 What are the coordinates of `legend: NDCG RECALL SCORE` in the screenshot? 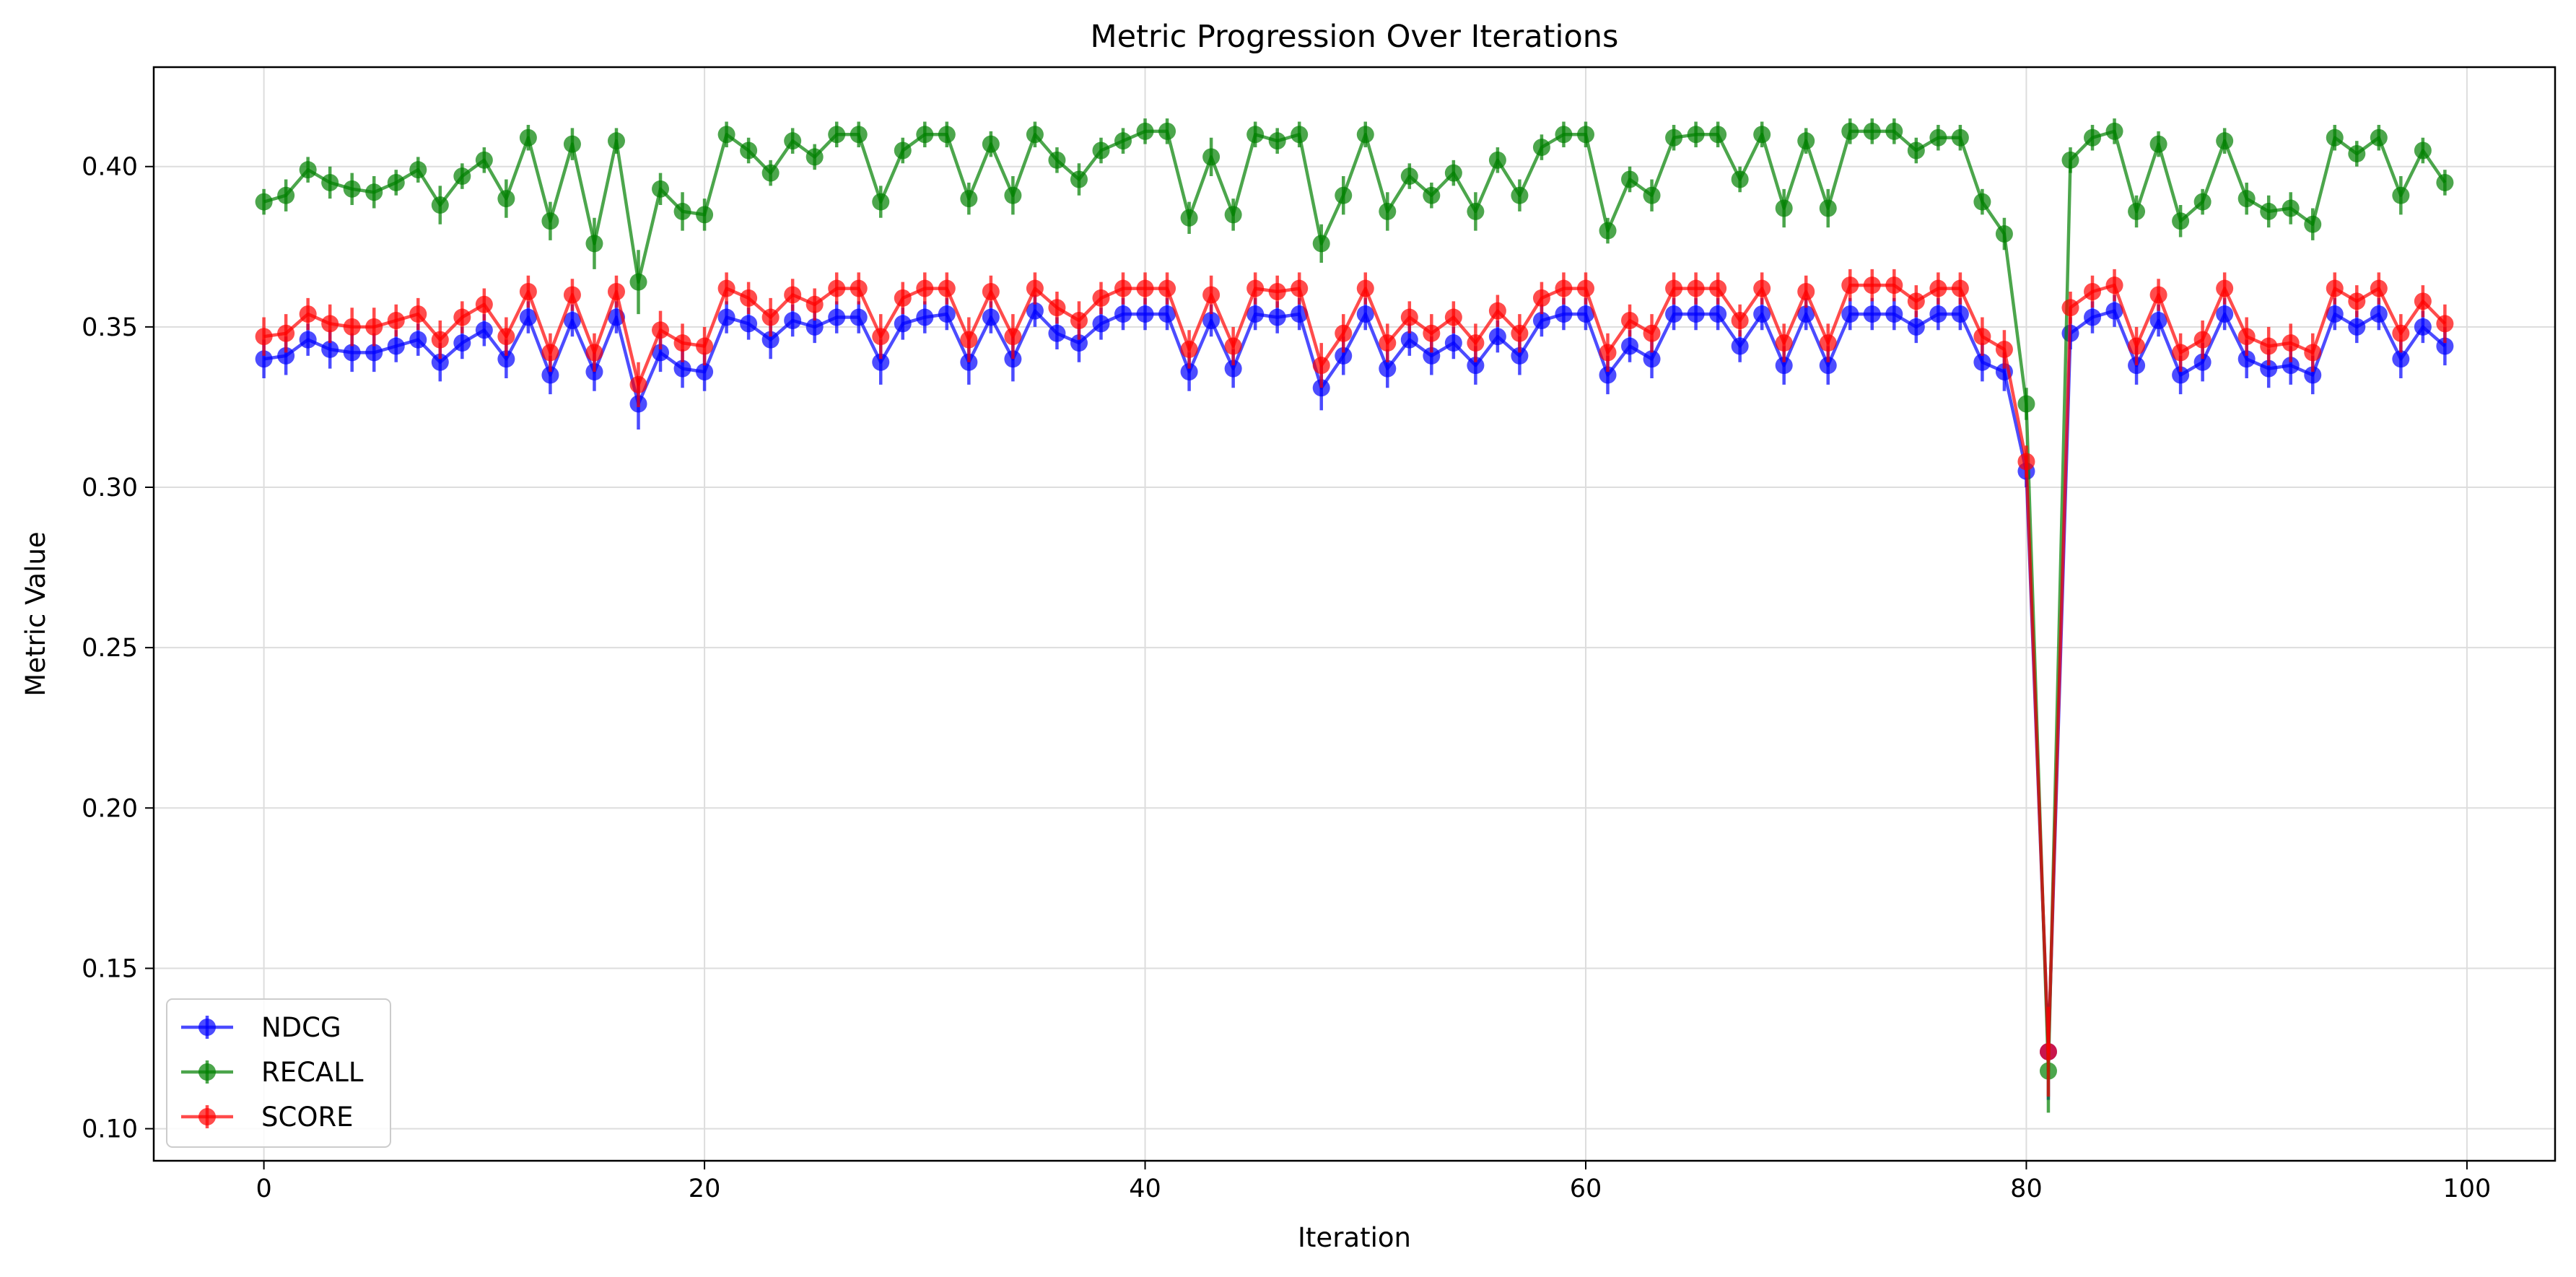 It's located at (278, 1073).